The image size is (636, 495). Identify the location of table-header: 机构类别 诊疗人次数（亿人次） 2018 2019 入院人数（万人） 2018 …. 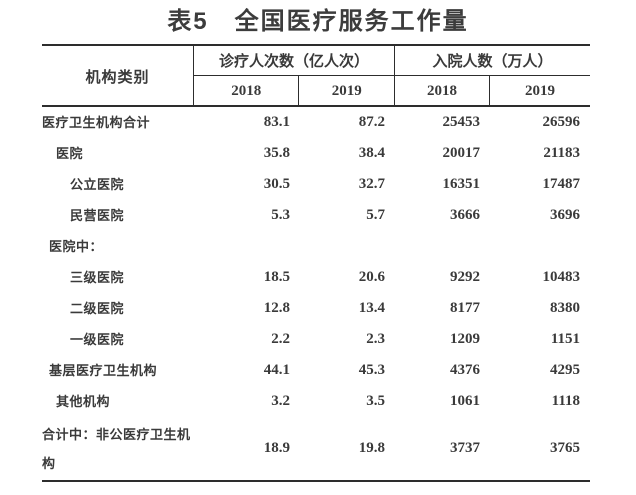
(316, 76).